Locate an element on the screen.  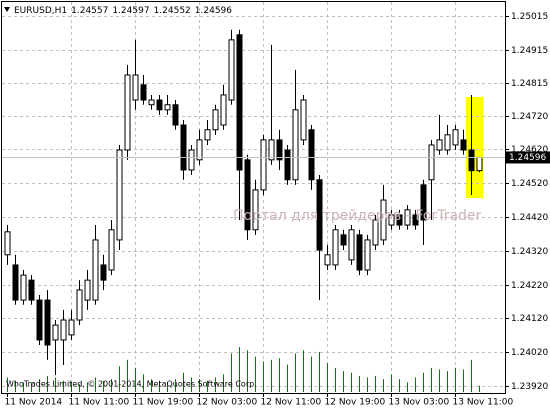
y-tick-label: 1.24720 is located at coordinates (529, 117).